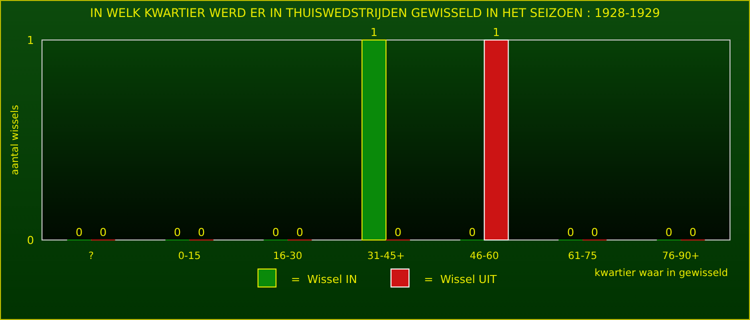 This screenshot has height=320, width=750. What do you see at coordinates (484, 256) in the screenshot?
I see `x-tick-label: 46-60` at bounding box center [484, 256].